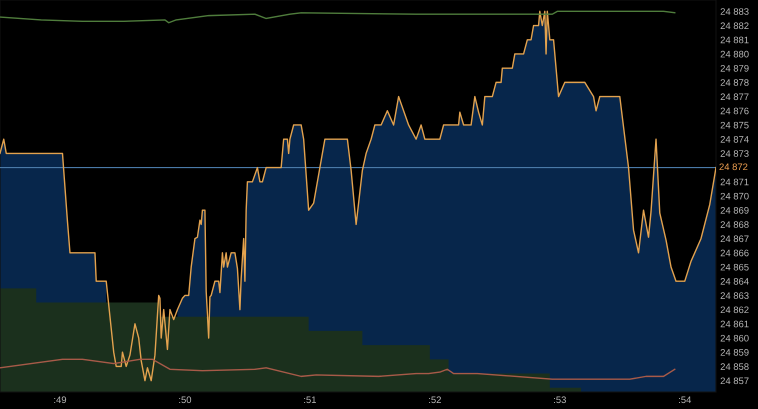 This screenshot has height=409, width=758. Describe the element at coordinates (734, 125) in the screenshot. I see `y-tick-label: 24 875` at that location.